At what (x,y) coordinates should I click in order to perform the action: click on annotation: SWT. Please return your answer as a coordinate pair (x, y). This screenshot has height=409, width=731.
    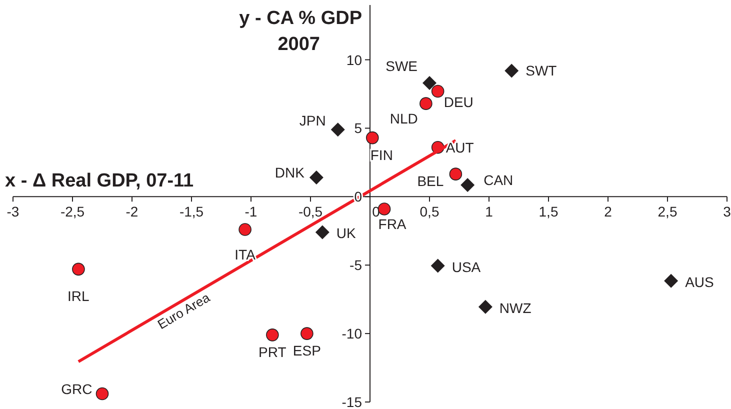
    Looking at the image, I should click on (542, 70).